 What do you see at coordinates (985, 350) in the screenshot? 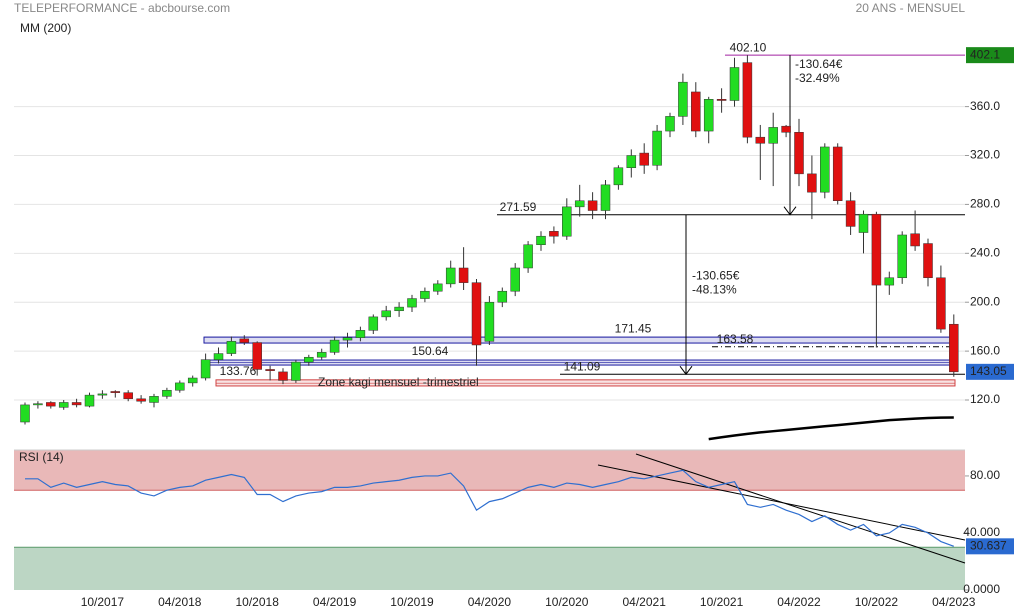
I see `y-tick-label: 160.0` at bounding box center [985, 350].